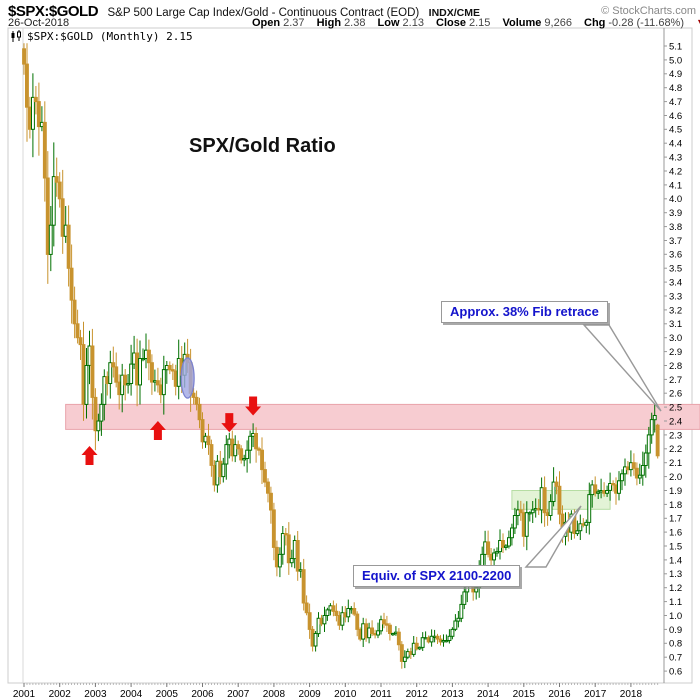  What do you see at coordinates (595, 23) in the screenshot?
I see `change-label: Chg` at bounding box center [595, 23].